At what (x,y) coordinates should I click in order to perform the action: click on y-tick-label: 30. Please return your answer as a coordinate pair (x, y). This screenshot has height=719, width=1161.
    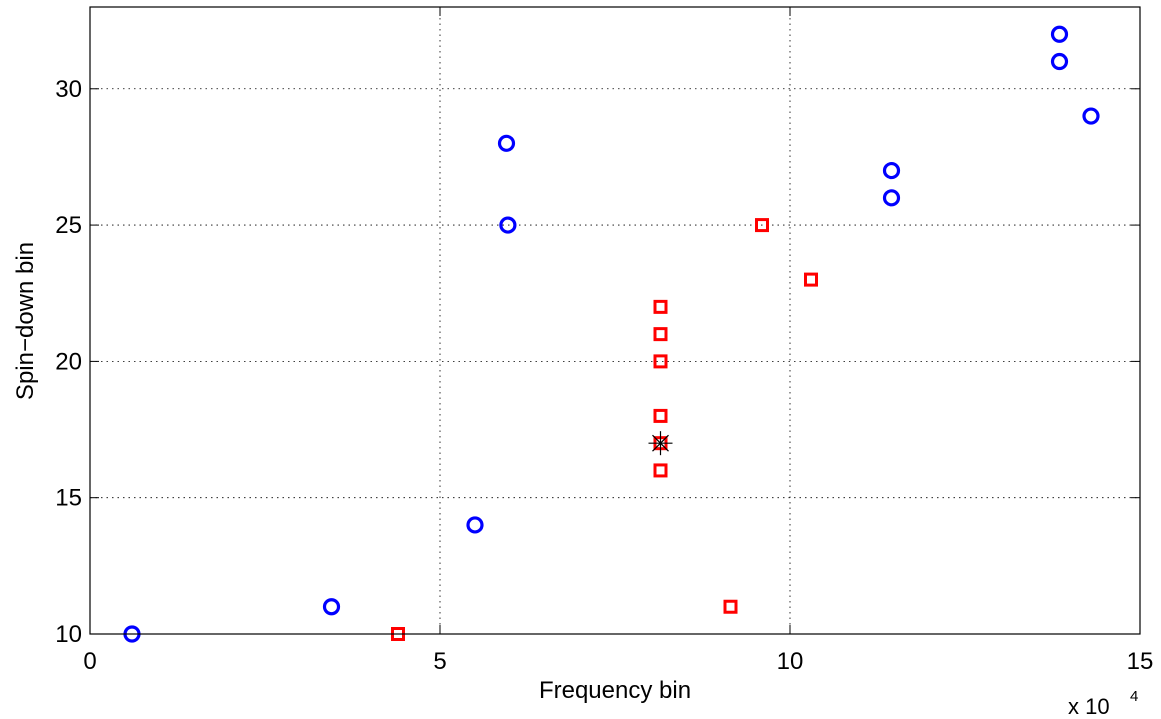
    Looking at the image, I should click on (68, 89).